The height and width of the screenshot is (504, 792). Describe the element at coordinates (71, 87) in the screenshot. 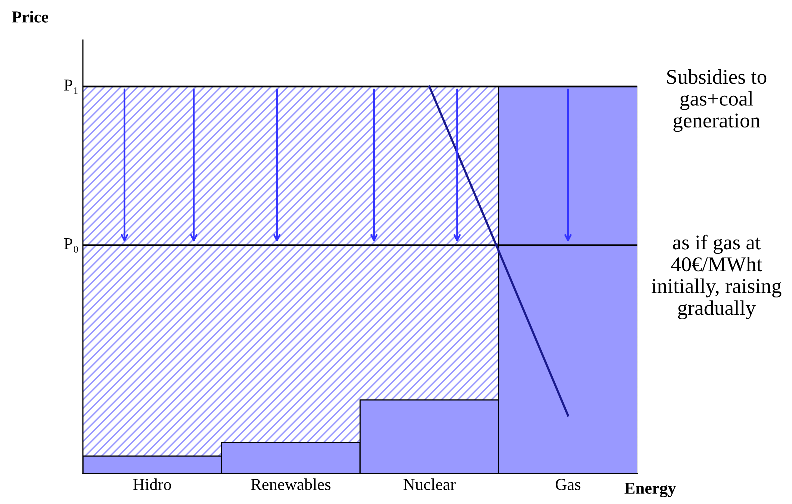

I see `ref-line-label: P₁` at that location.